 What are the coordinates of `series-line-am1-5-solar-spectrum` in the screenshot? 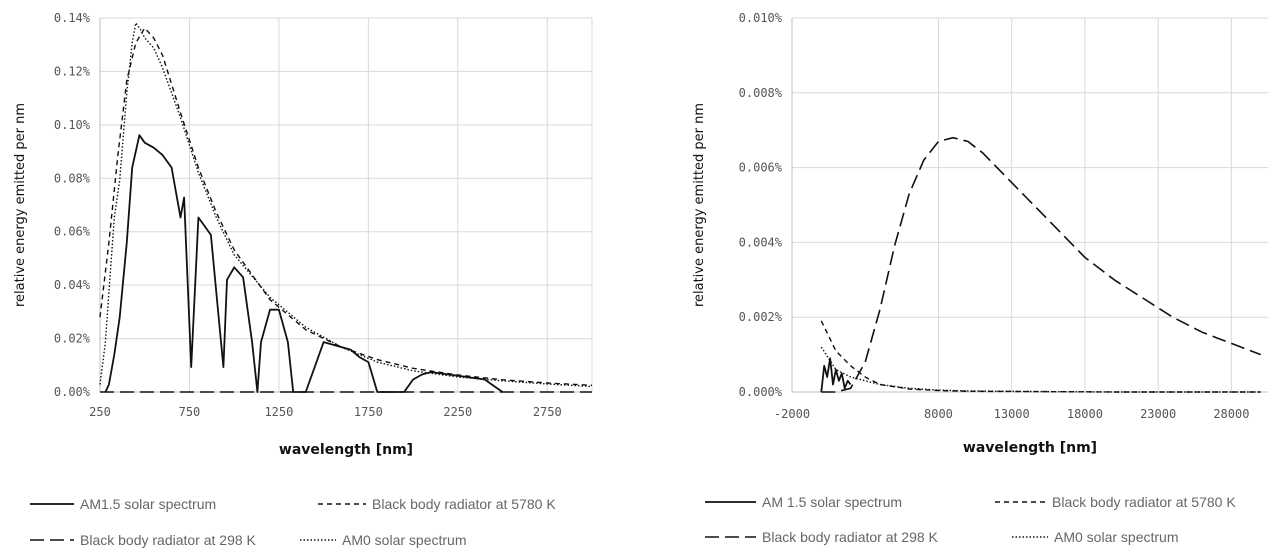 It's located at (304, 263).